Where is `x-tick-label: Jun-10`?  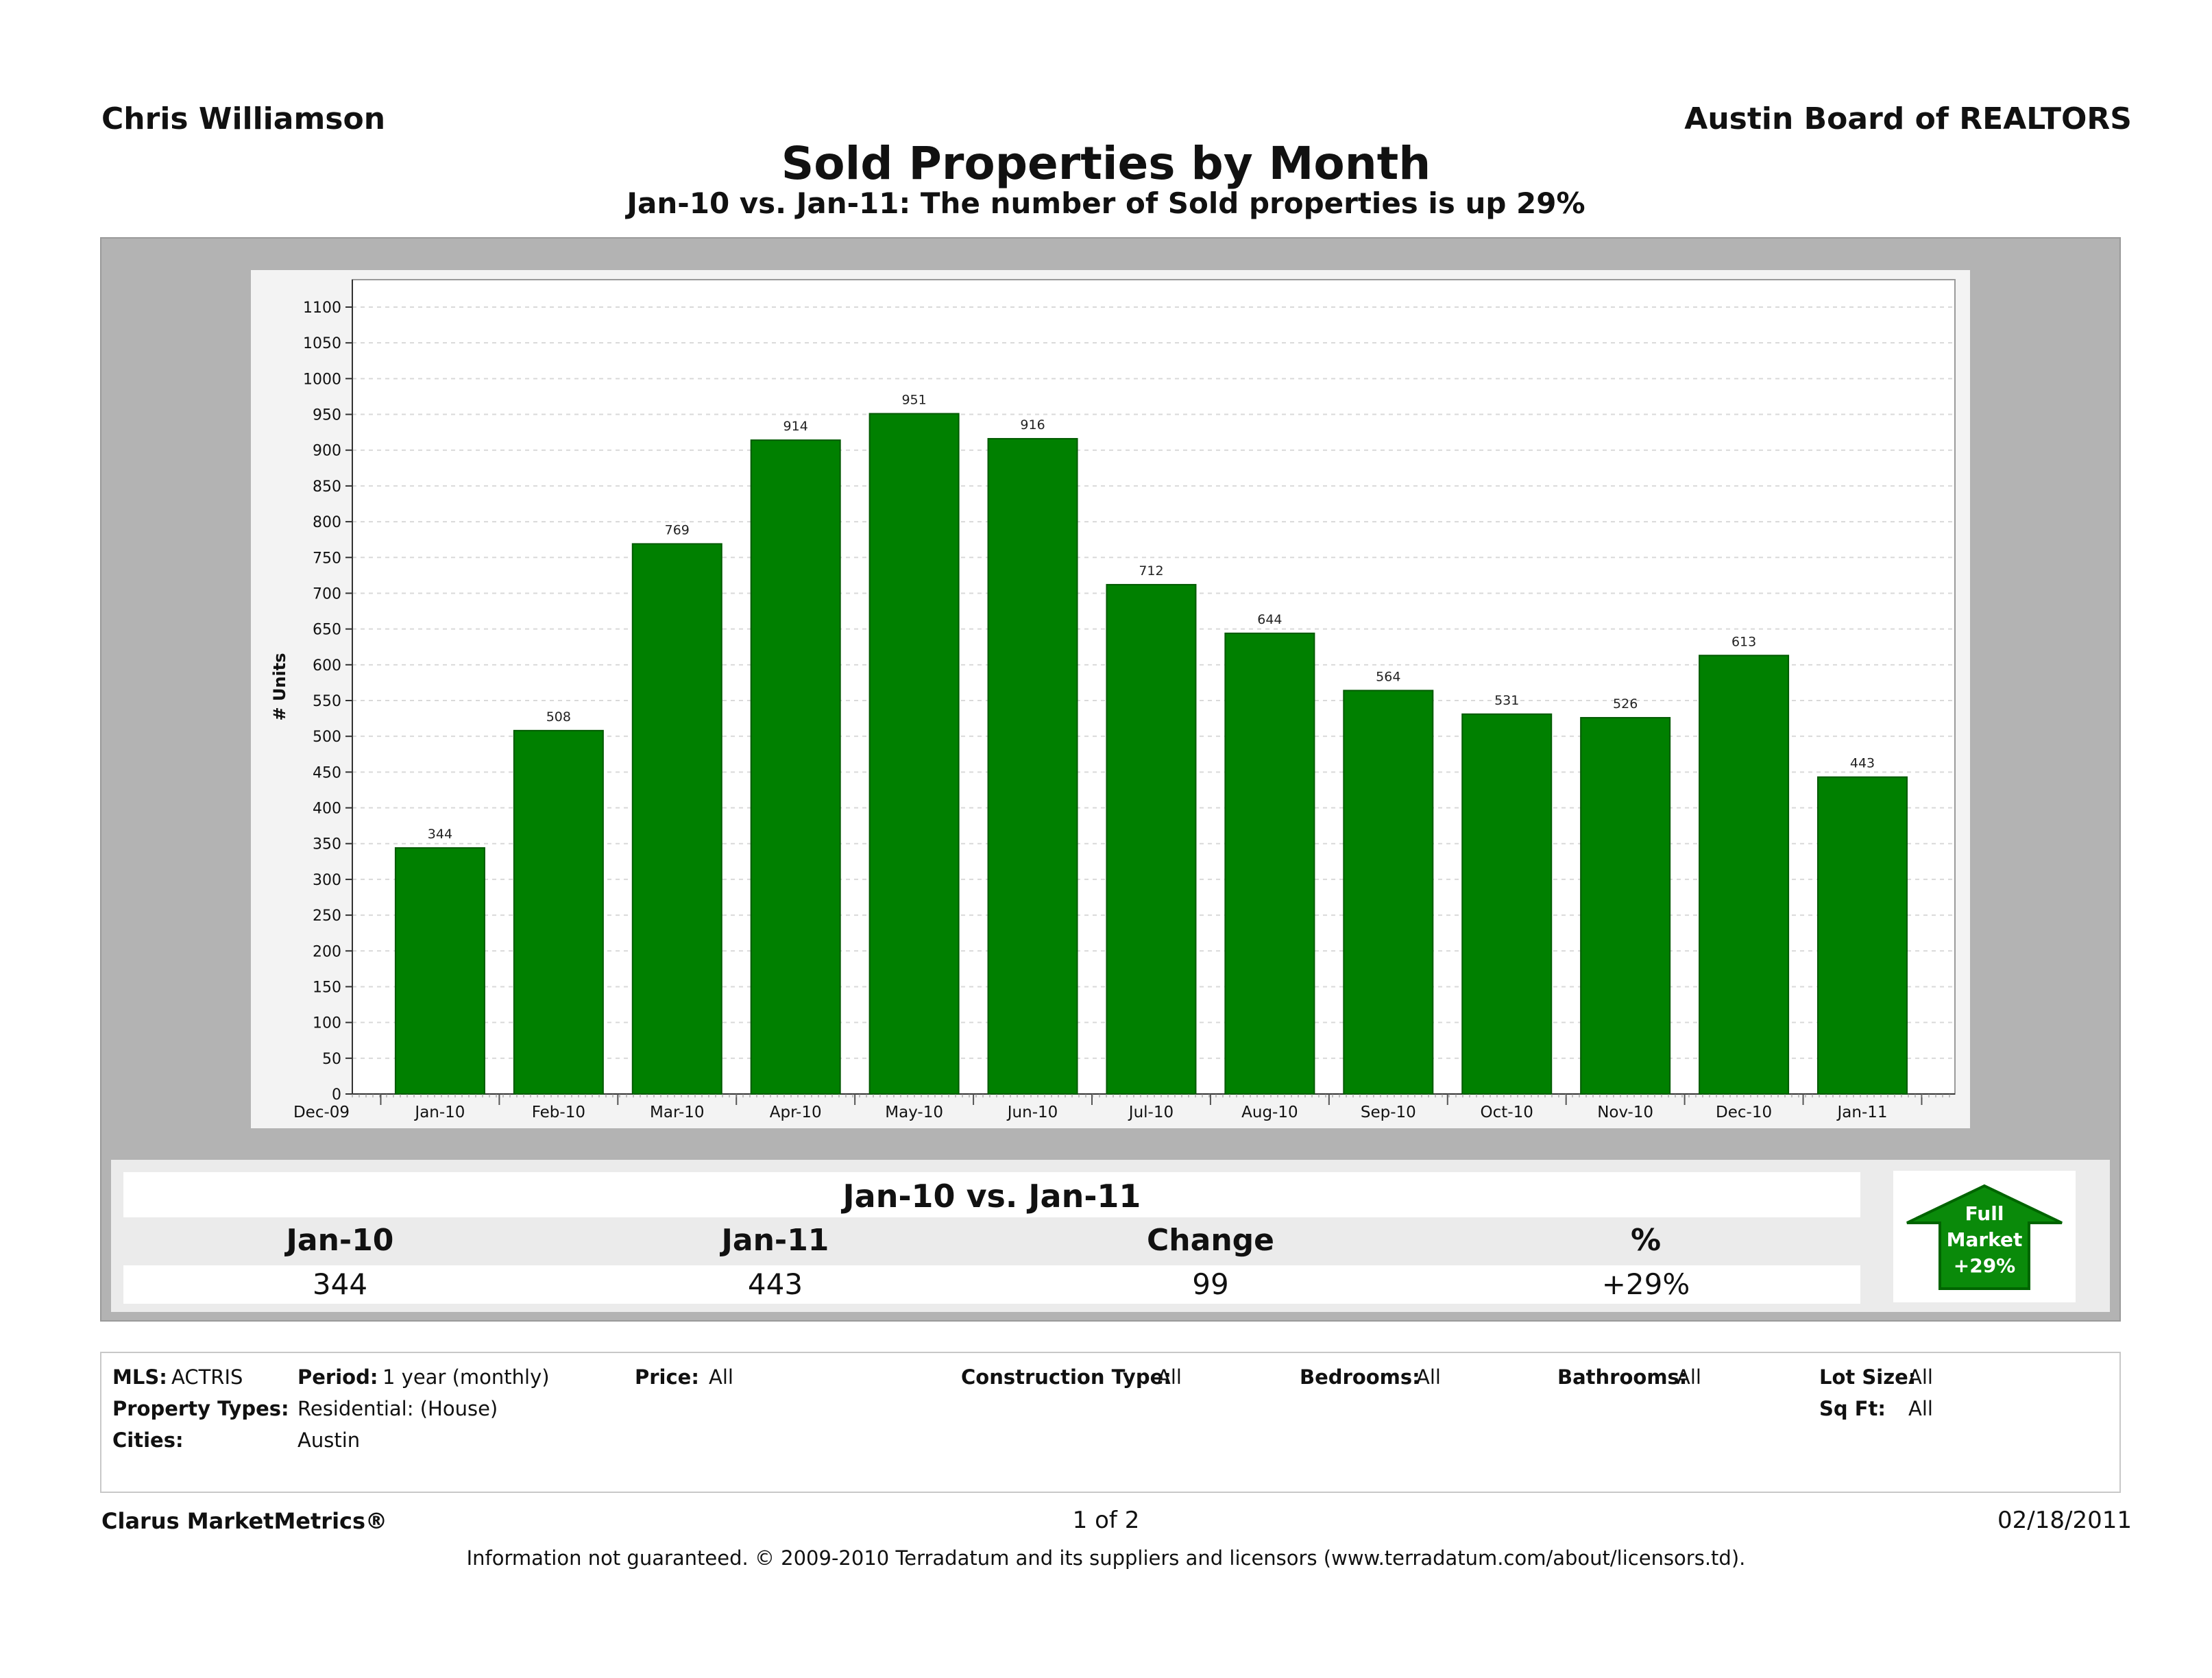 x-tick-label: Jun-10 is located at coordinates (1032, 1112).